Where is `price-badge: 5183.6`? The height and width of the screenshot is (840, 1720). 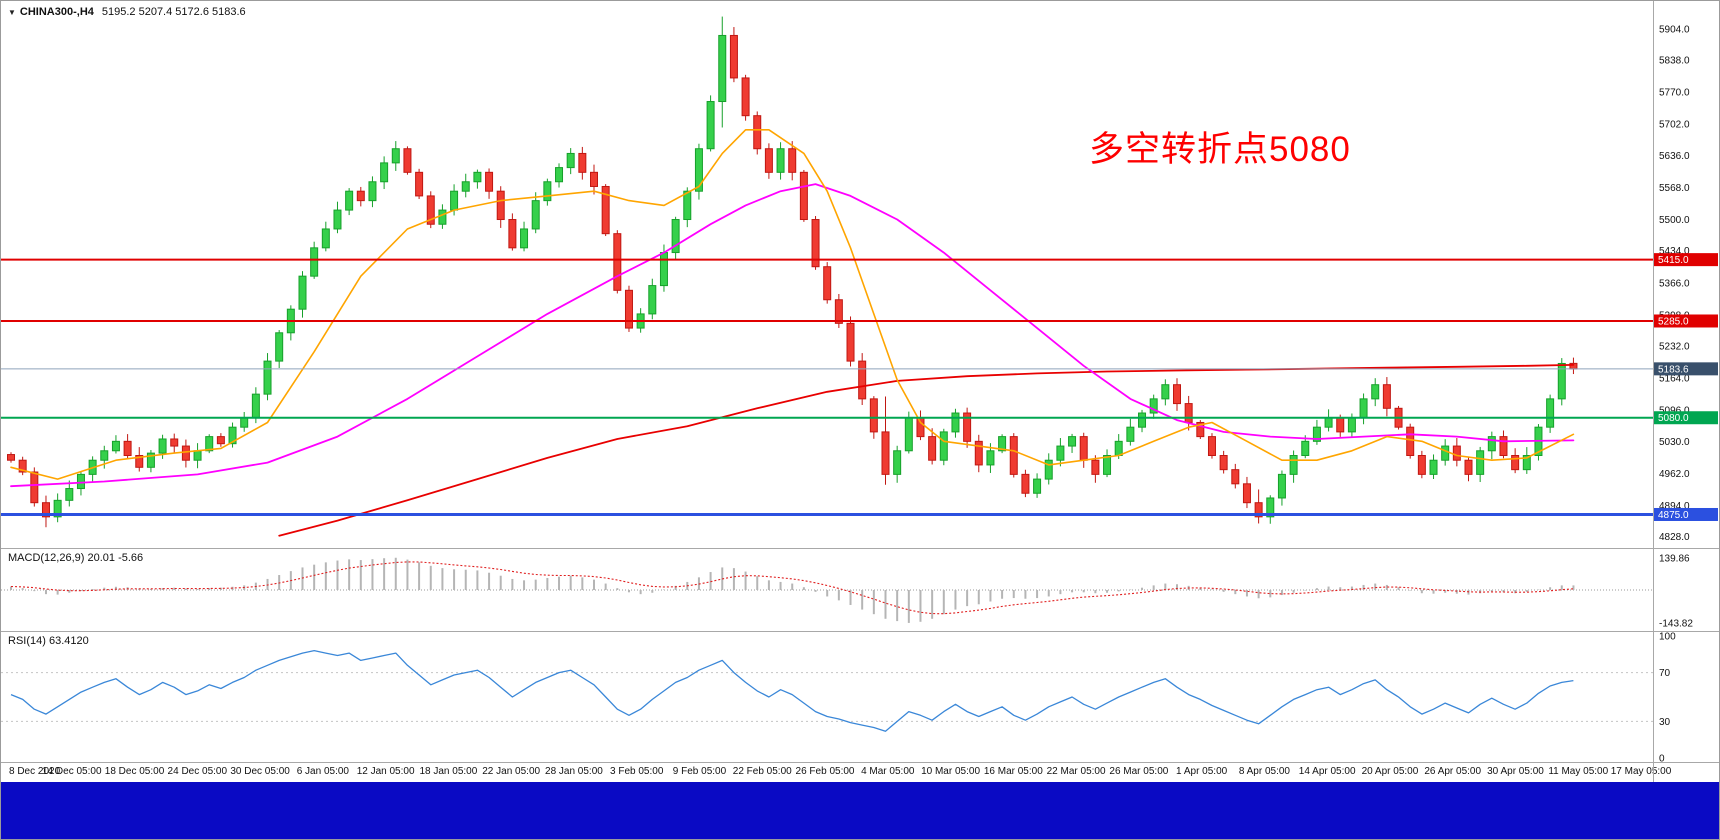 price-badge: 5183.6 is located at coordinates (1686, 369).